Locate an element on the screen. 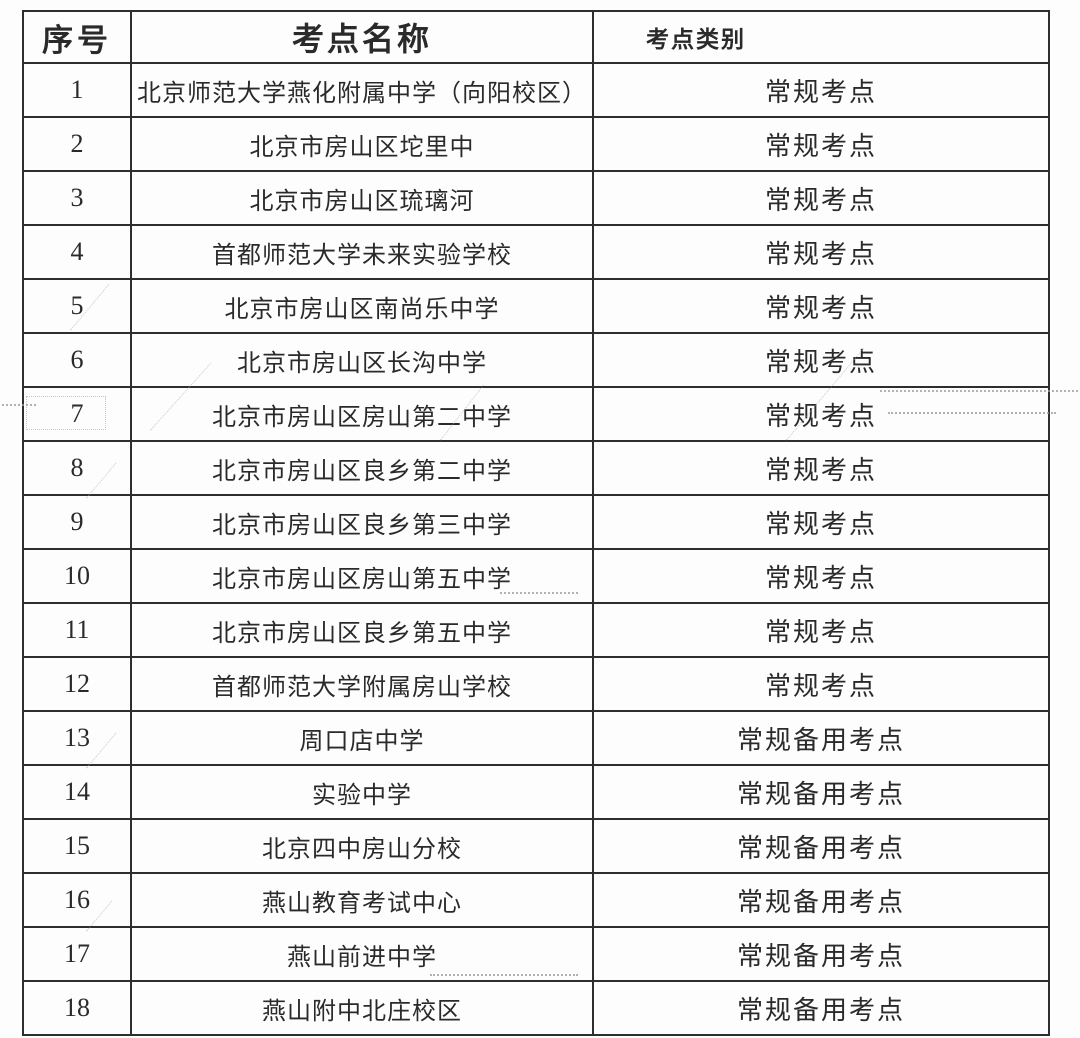 The image size is (1080, 1038). table-row: 7 北京市房山区房山第二中学 常规考点 is located at coordinates (536, 414).